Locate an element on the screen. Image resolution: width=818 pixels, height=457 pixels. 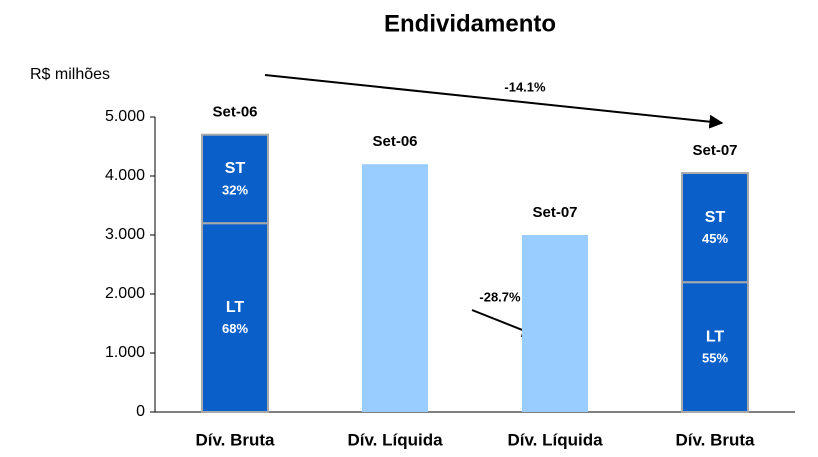
segment-share: 32% is located at coordinates (235, 189).